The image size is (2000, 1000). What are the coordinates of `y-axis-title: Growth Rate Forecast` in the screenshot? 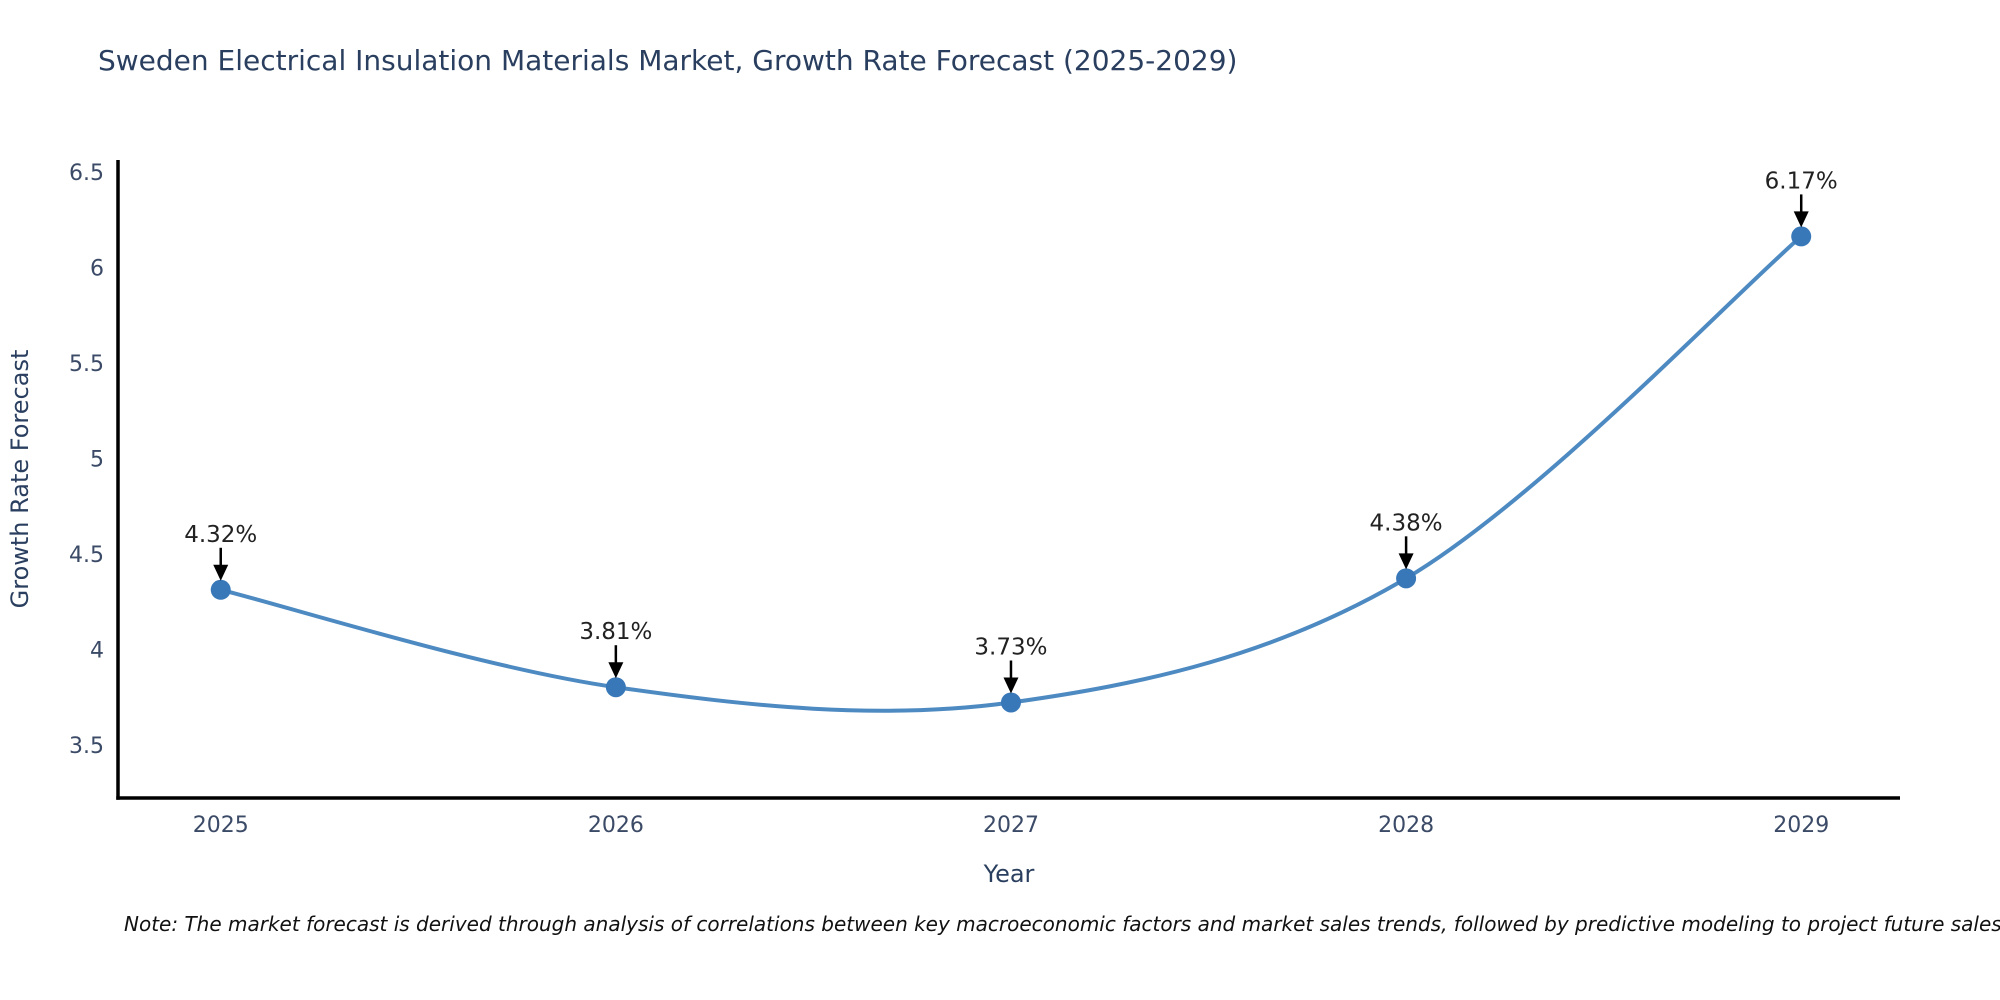 It's located at (20, 479).